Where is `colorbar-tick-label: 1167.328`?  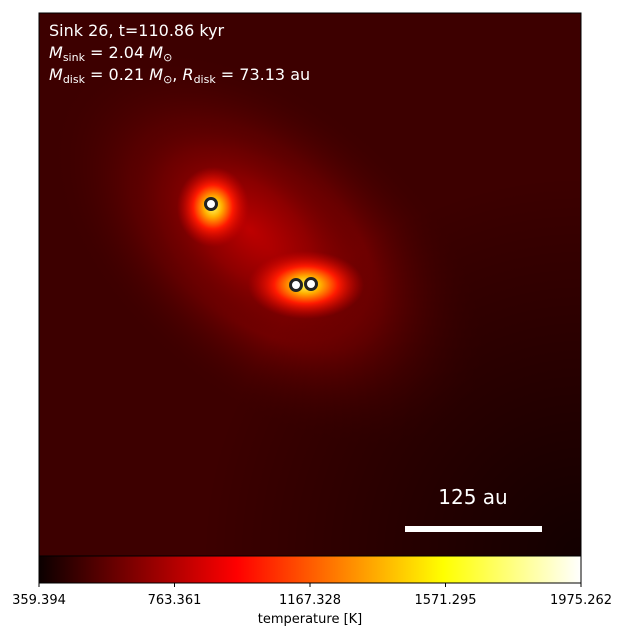
colorbar-tick-label: 1167.328 is located at coordinates (310, 600).